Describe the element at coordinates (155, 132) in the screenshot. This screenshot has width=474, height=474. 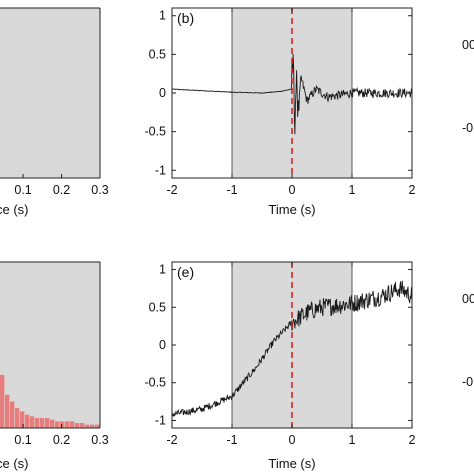
I see `b-ytick-label: -0.5` at that location.